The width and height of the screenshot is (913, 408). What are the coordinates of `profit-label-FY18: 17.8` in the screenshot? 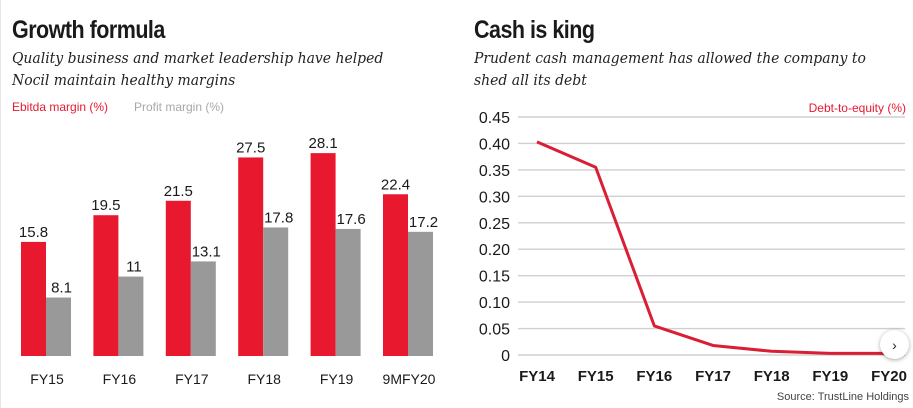 It's located at (278, 217).